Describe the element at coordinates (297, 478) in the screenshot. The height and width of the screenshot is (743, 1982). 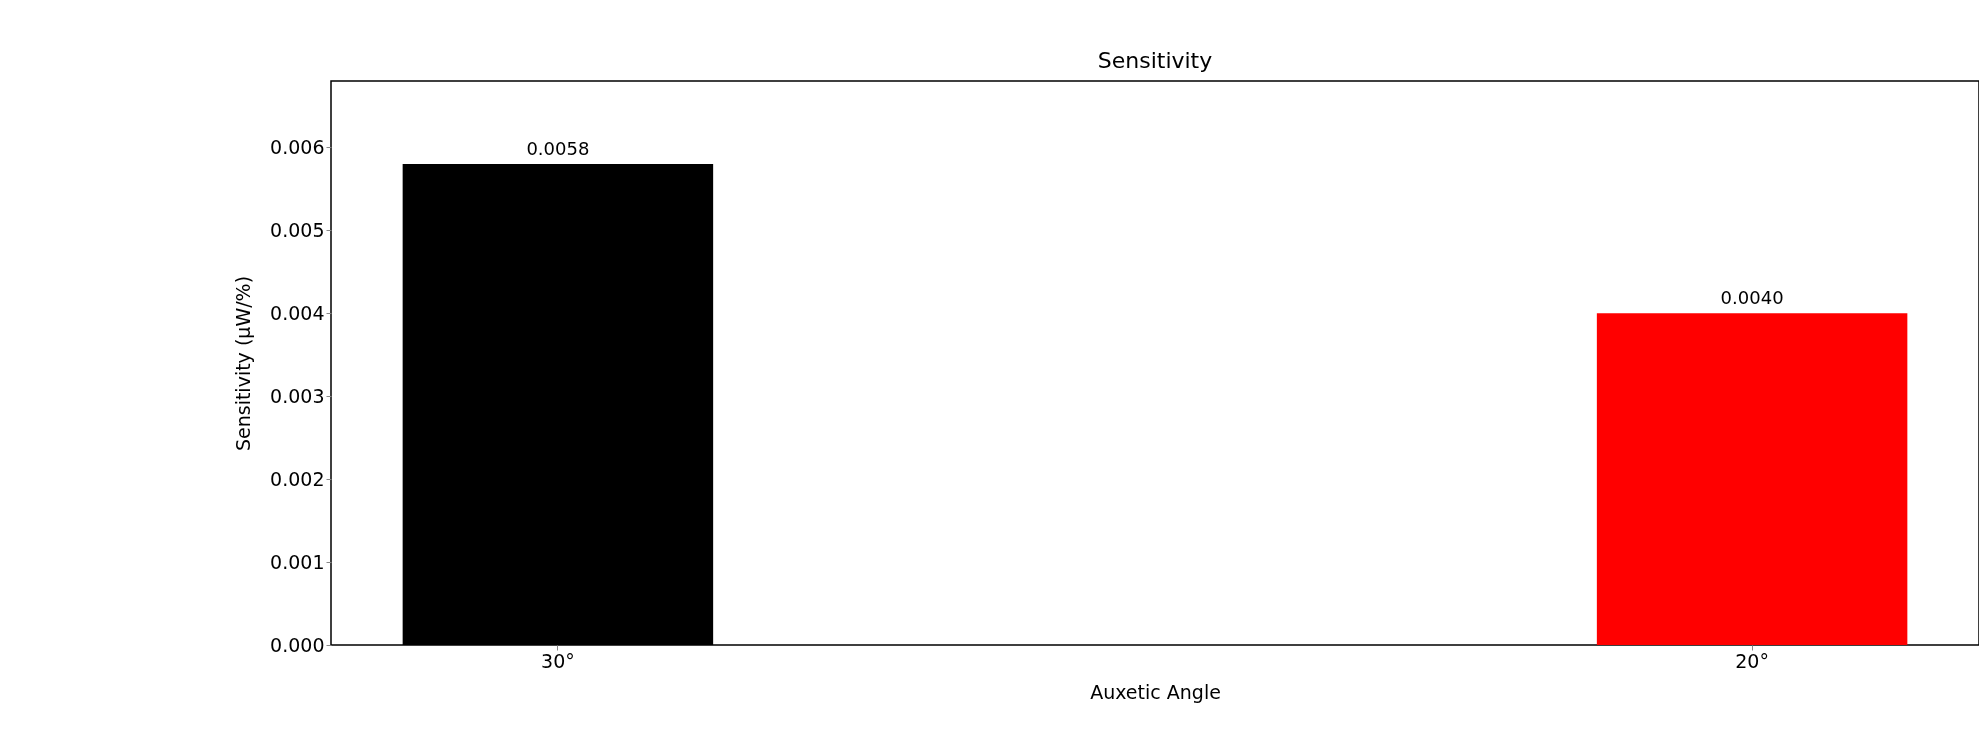
I see `y-tick-label: 0.002` at that location.